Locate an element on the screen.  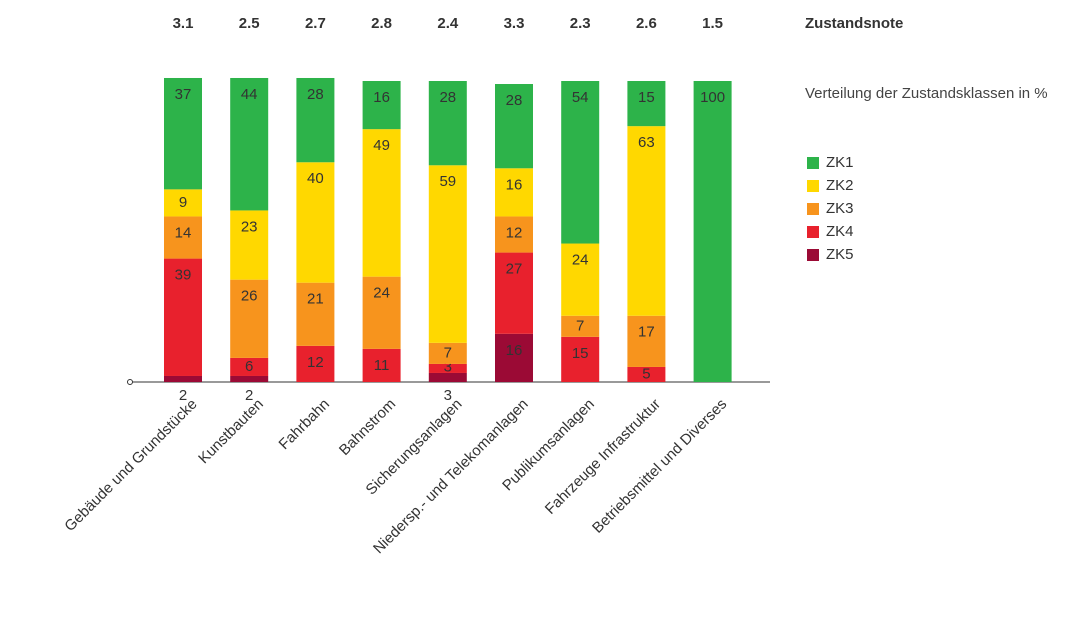
value-label: 63 is located at coordinates (646, 142).